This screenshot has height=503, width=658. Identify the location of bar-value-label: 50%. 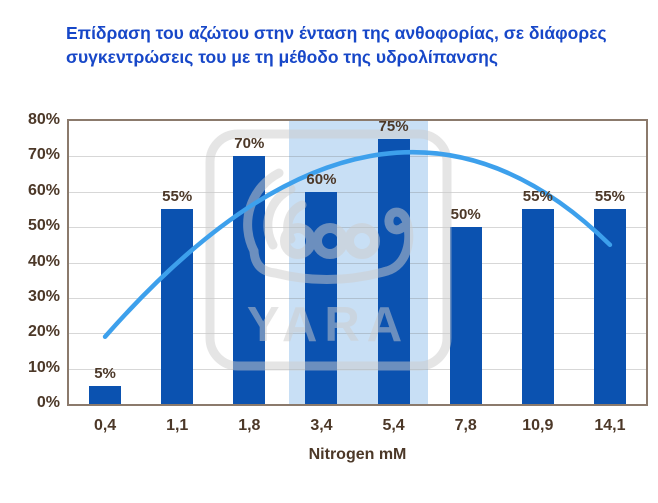
(465, 215).